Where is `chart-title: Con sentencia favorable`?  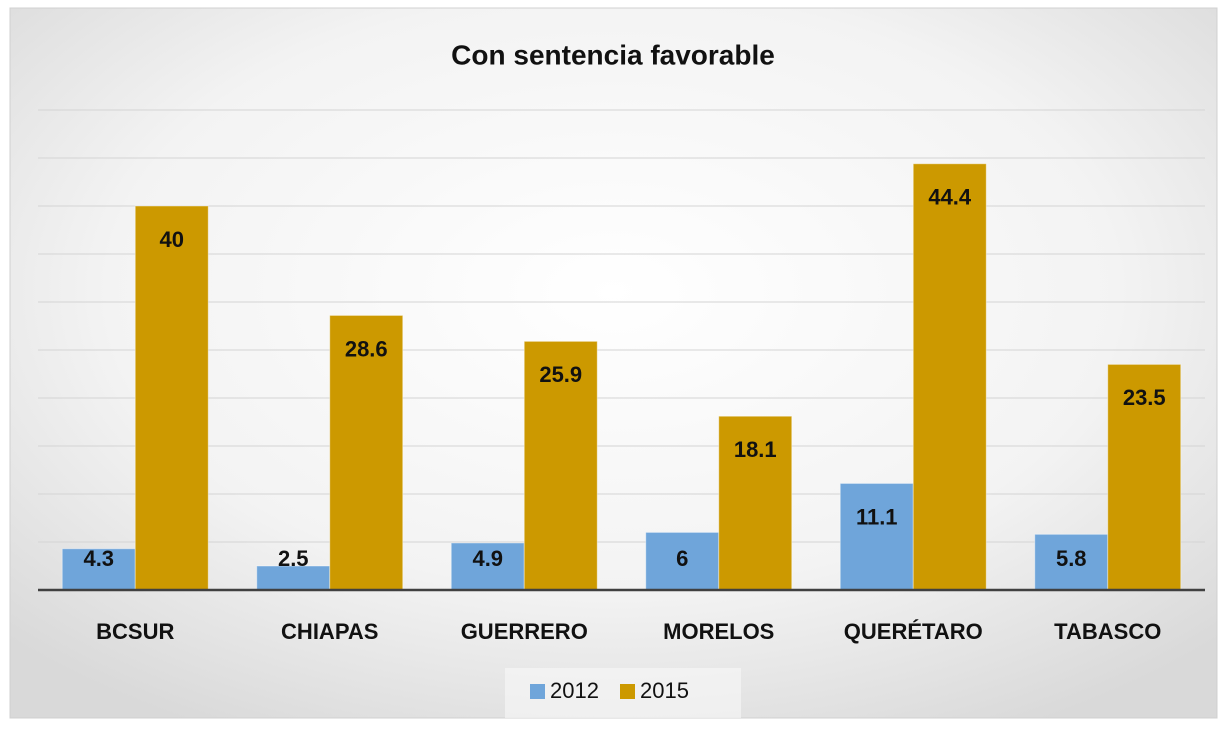 chart-title: Con sentencia favorable is located at coordinates (613, 54).